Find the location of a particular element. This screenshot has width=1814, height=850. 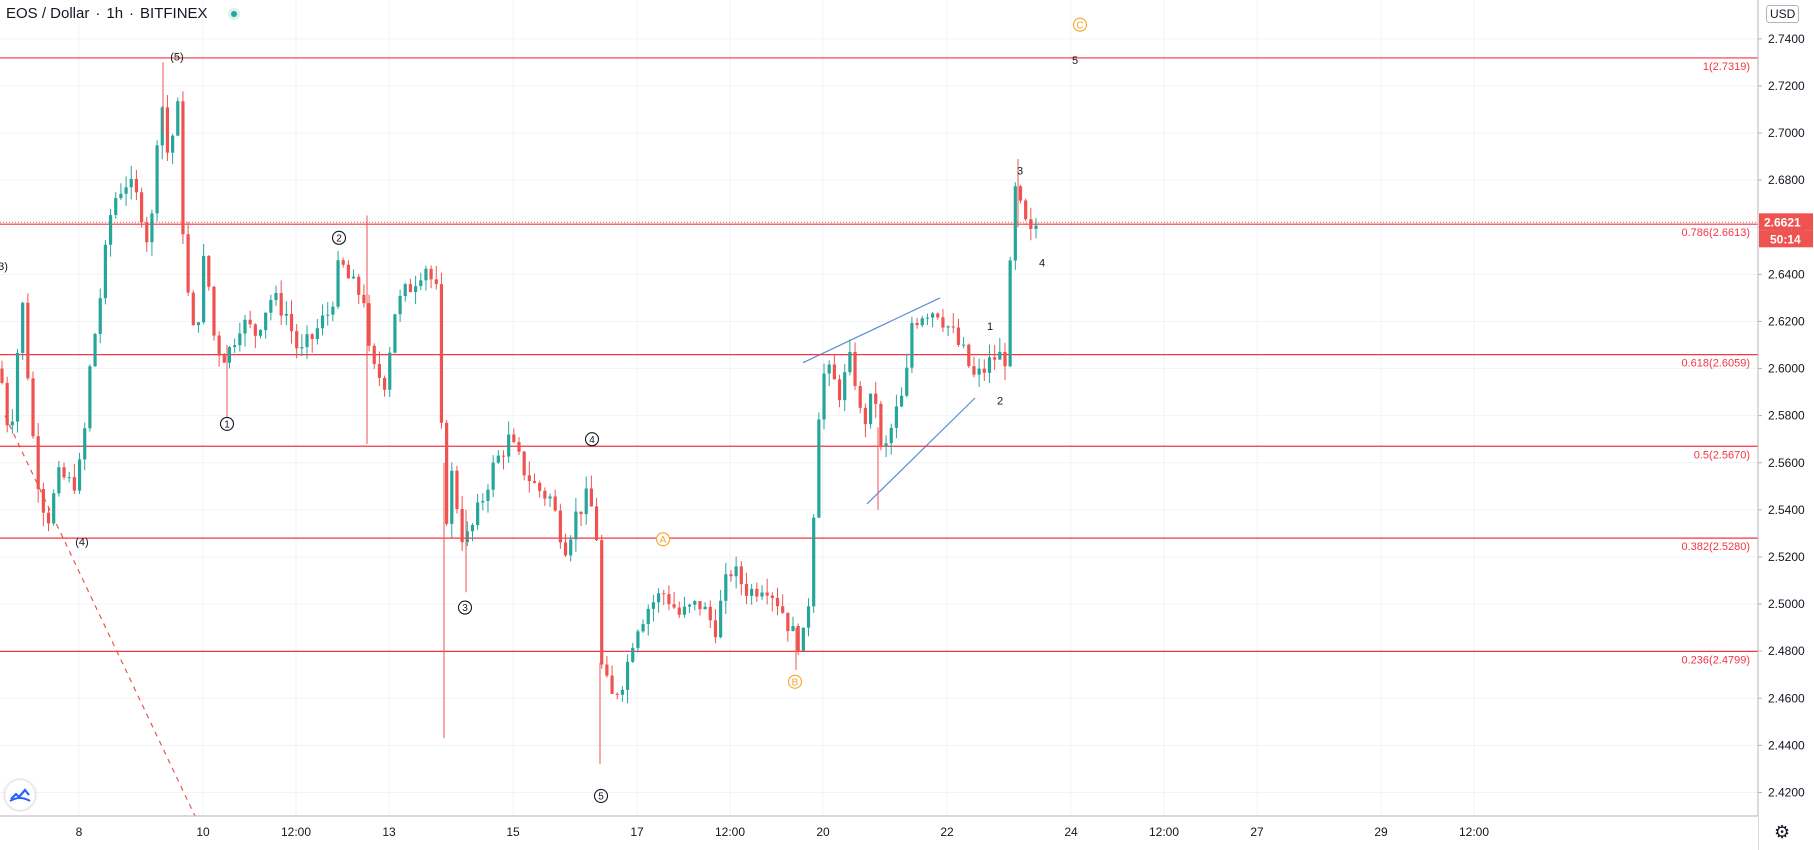

chart-header: EOS / Dollar · 1h · BITFINEX is located at coordinates (123, 13).